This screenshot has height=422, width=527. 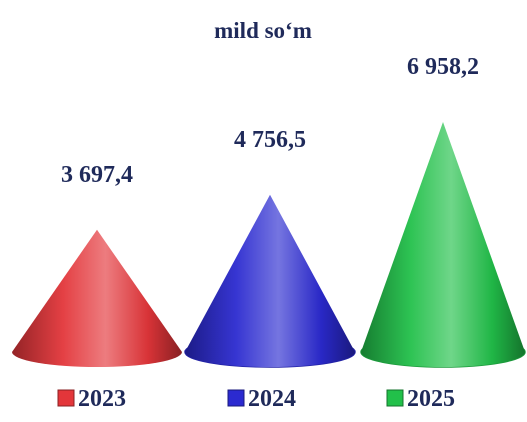 What do you see at coordinates (236, 398) in the screenshot?
I see `legend-swatch-2024` at bounding box center [236, 398].